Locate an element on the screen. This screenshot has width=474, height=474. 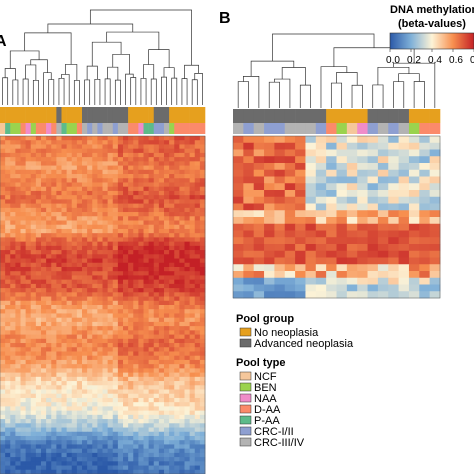
colorbar-tick-label: 0.8 is located at coordinates (472, 60).